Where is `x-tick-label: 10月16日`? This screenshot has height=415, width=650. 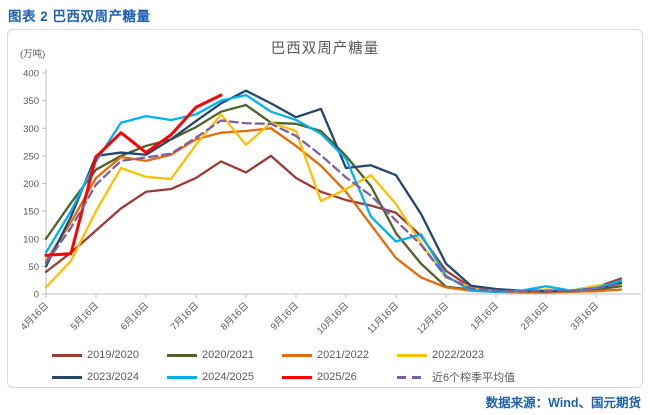 x-tick-label: 10月16日 is located at coordinates (333, 318).